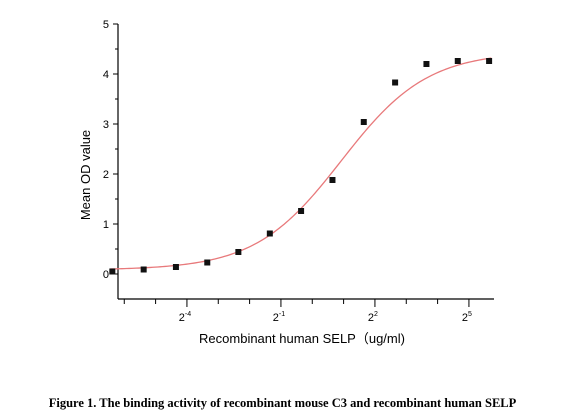 Image resolution: width=565 pixels, height=420 pixels. I want to click on y-axis-title: Mean OD value, so click(85, 175).